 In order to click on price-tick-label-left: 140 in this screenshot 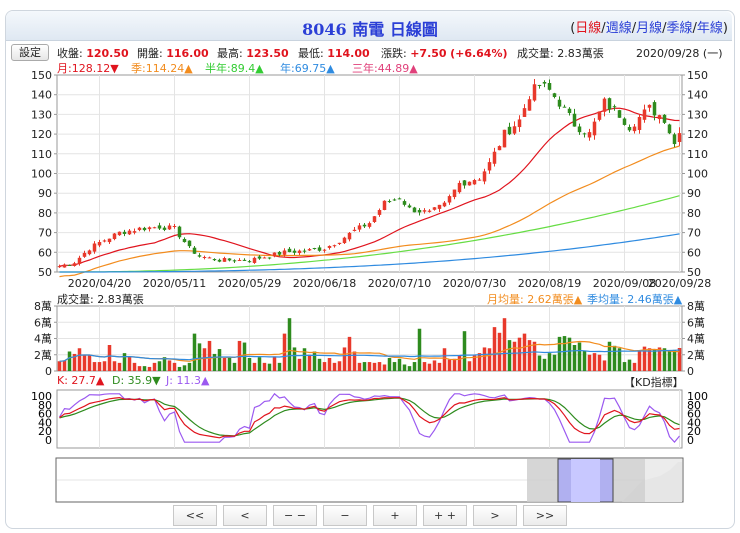, I will do `click(41, 95)`.